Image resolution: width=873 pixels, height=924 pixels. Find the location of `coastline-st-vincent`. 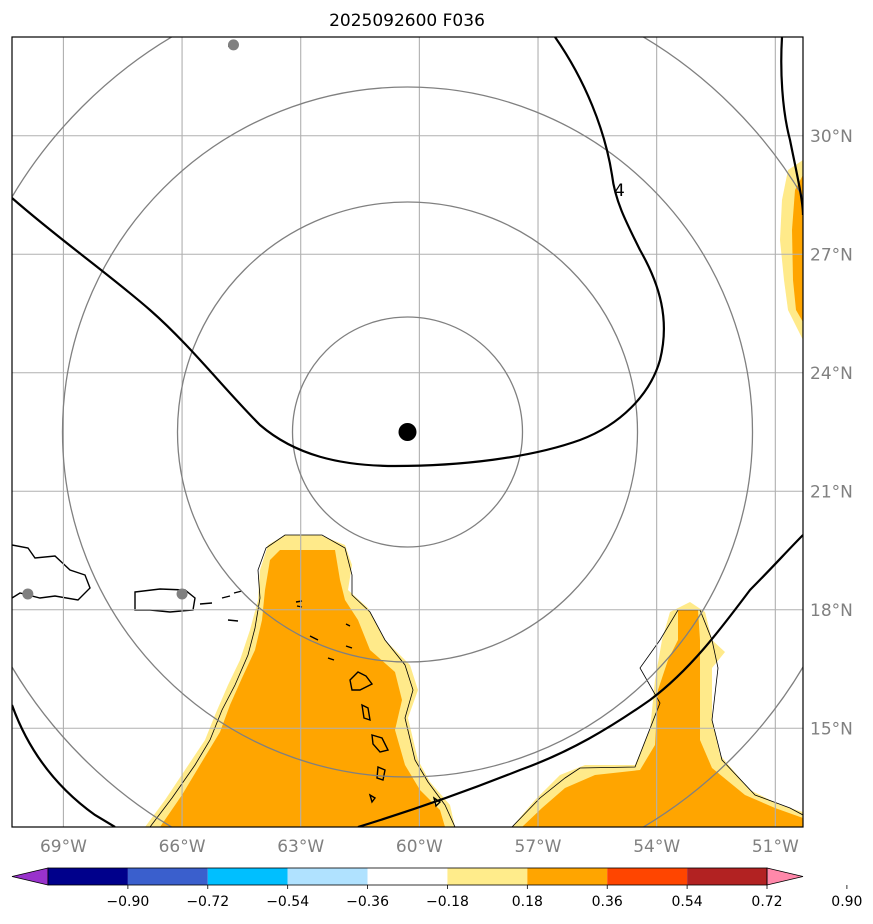

coastline-st-vincent is located at coordinates (372, 798).